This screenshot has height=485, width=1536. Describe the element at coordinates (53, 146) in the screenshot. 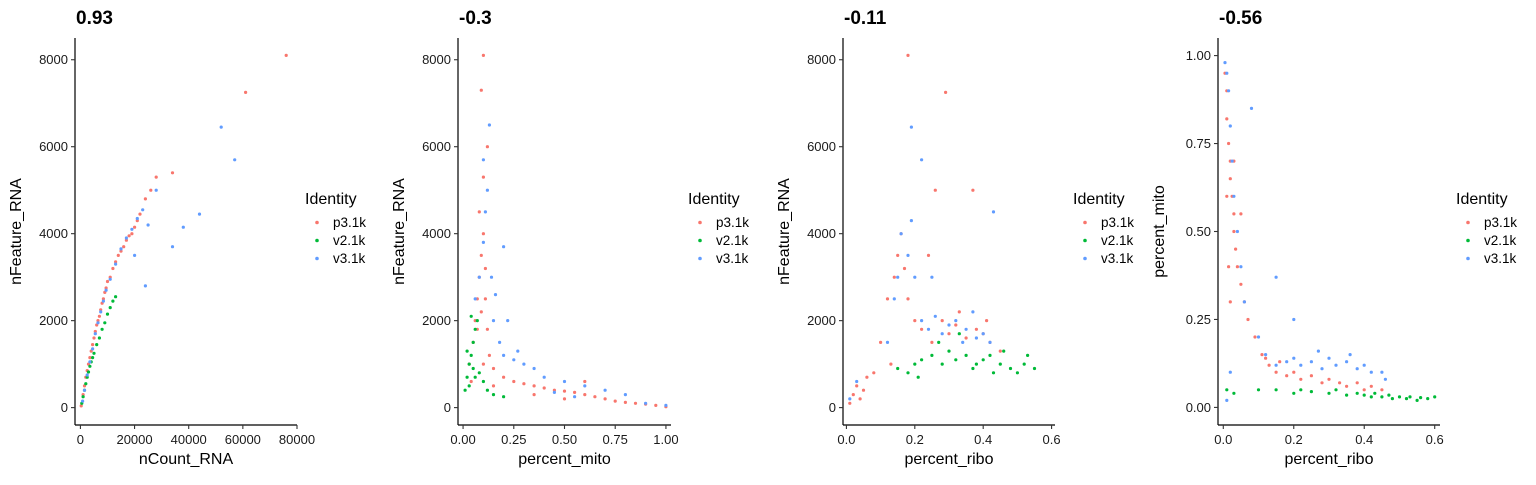

I see `y-tick-label-1-3: 6000` at that location.